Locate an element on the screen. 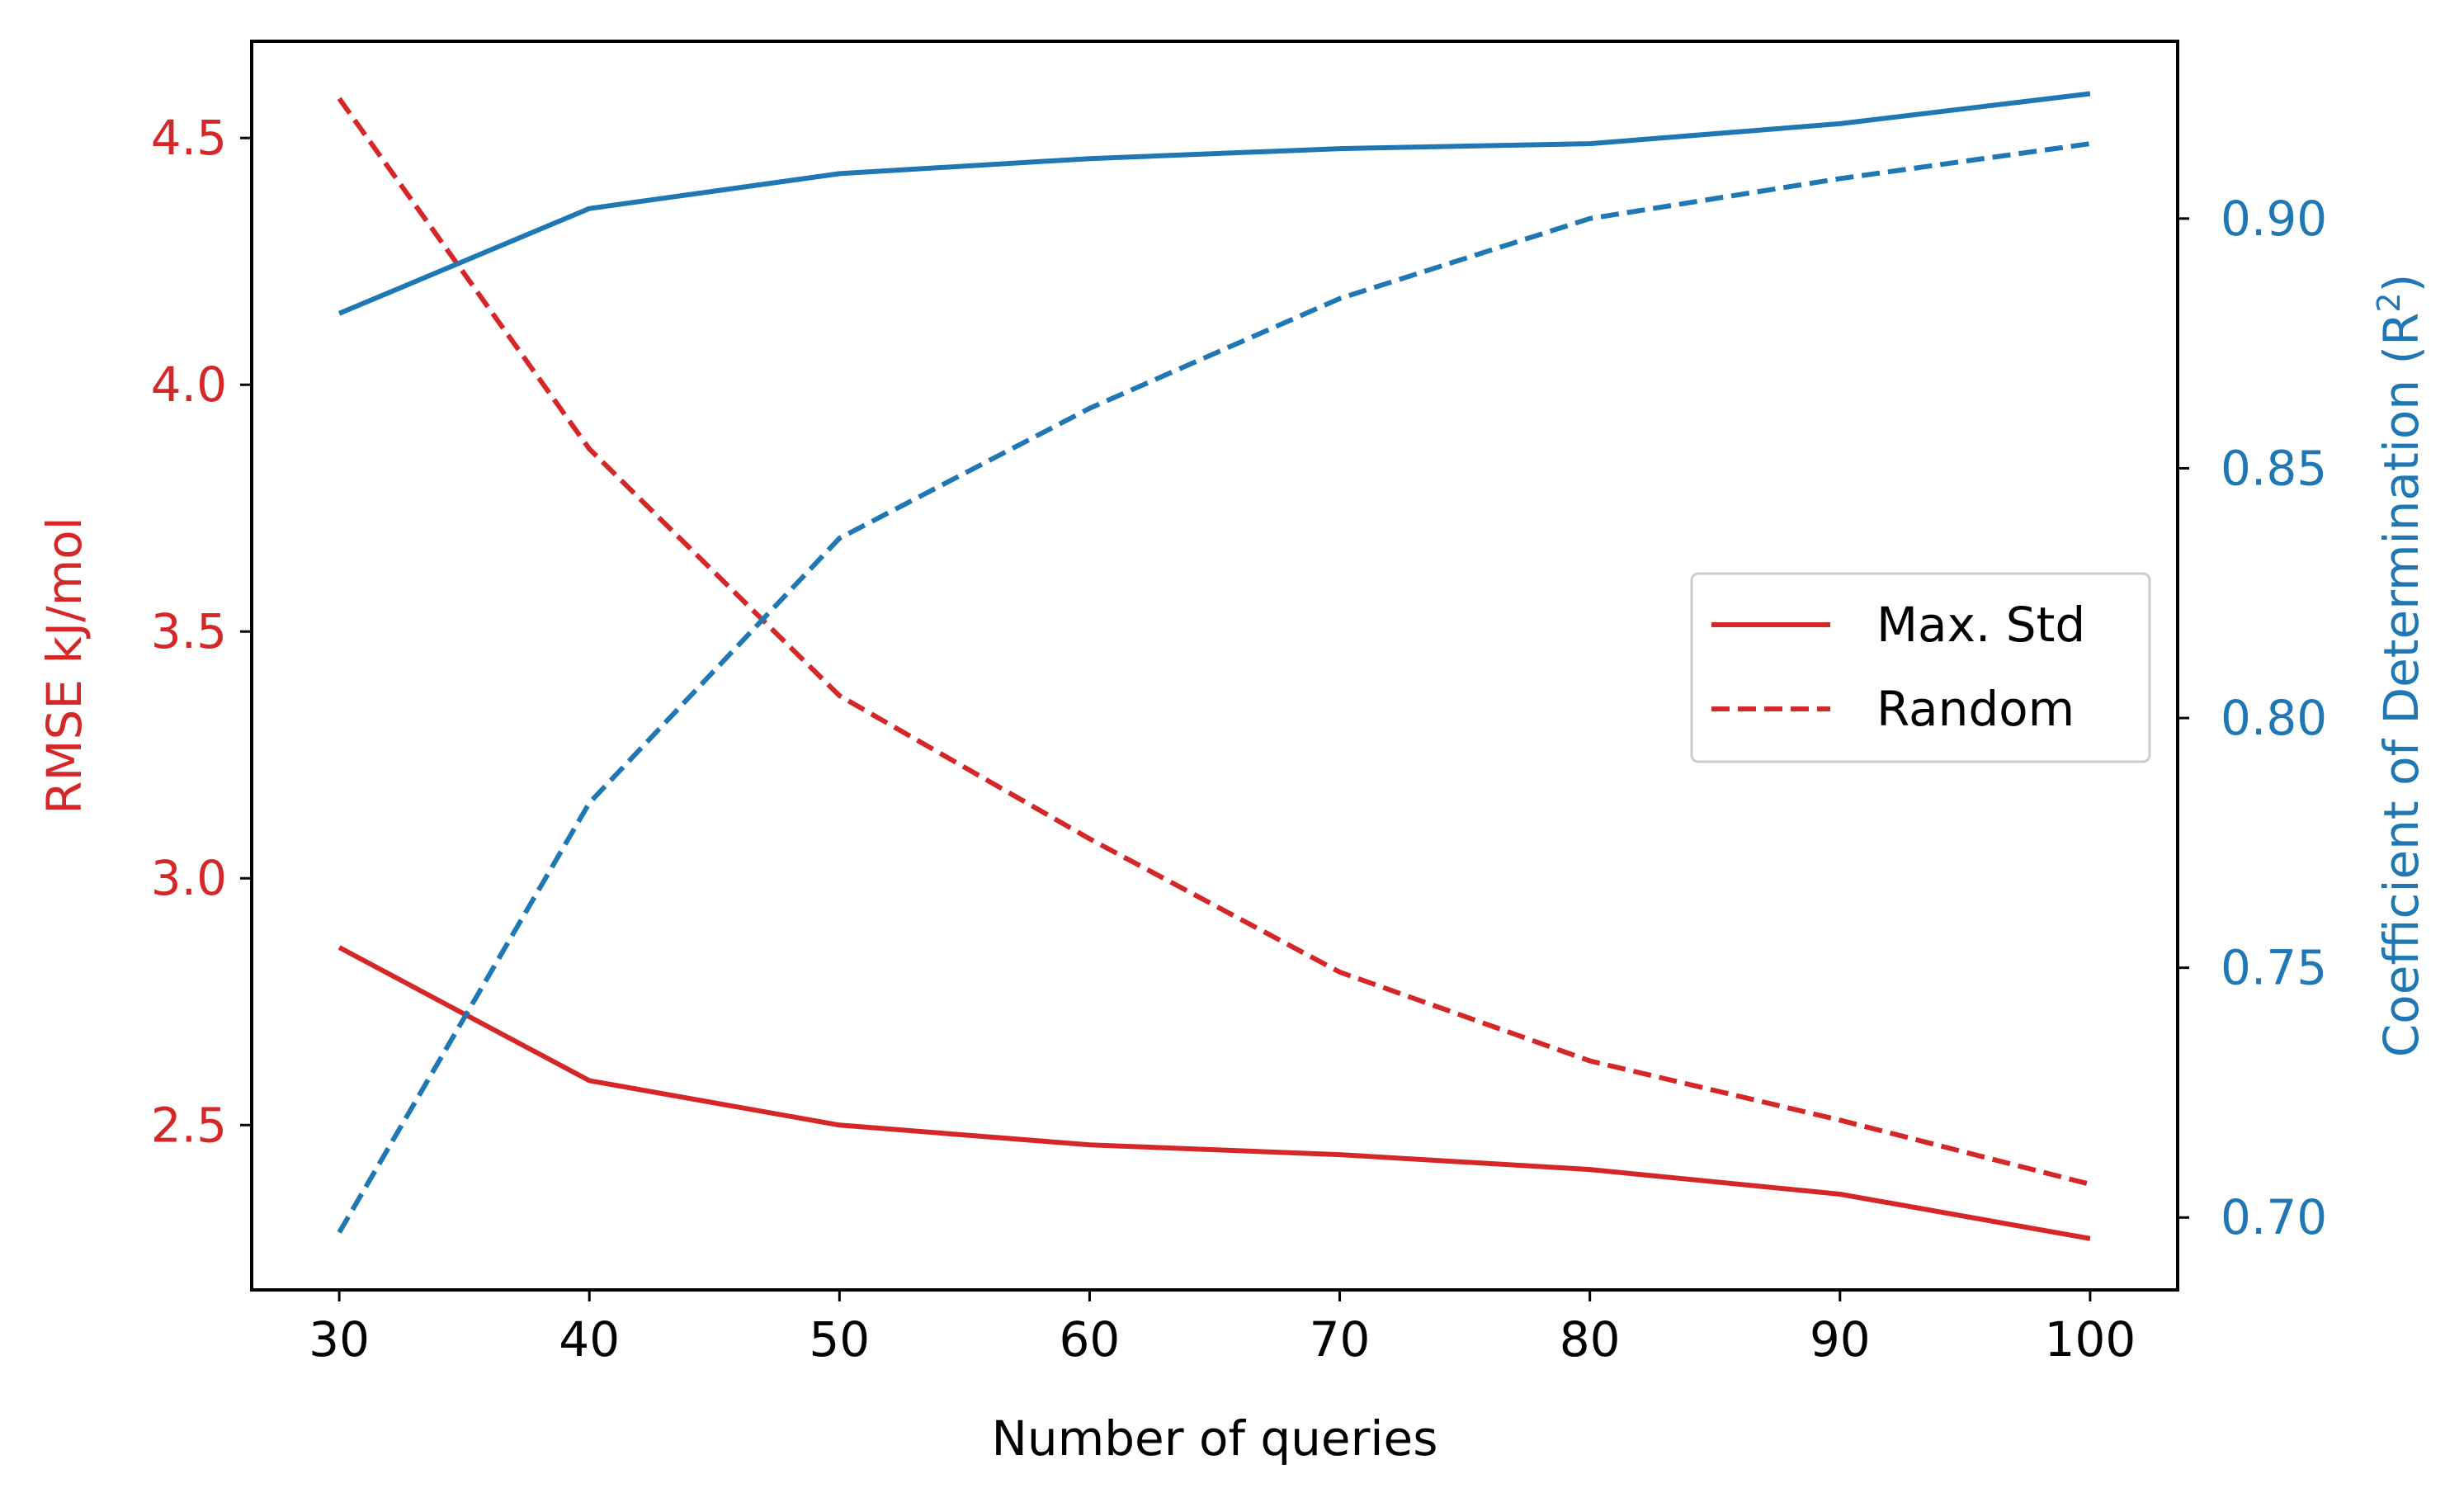 This screenshot has height=1502, width=2464. y-axis-right-title-main: Coefficient of Determination (R is located at coordinates (2401, 685).